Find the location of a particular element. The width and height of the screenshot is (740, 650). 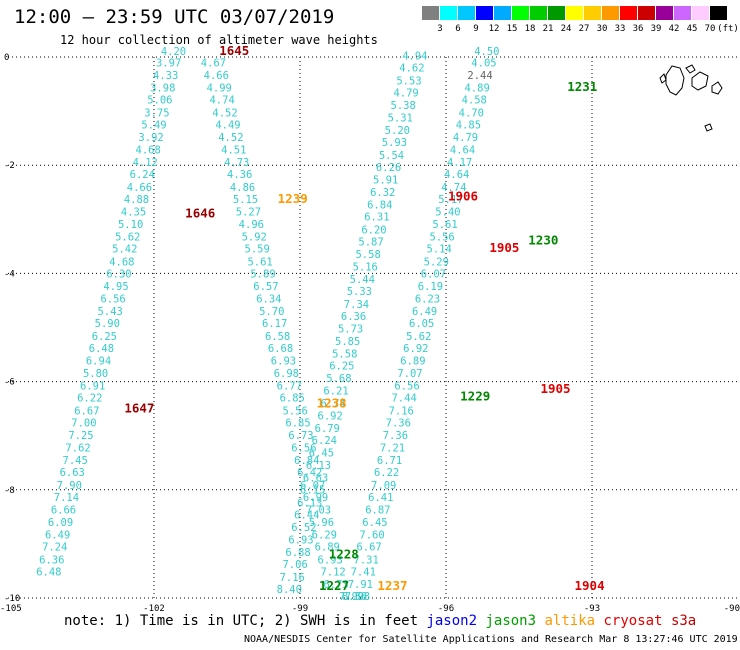

wave-height-value: 7.31 is located at coordinates (366, 560).